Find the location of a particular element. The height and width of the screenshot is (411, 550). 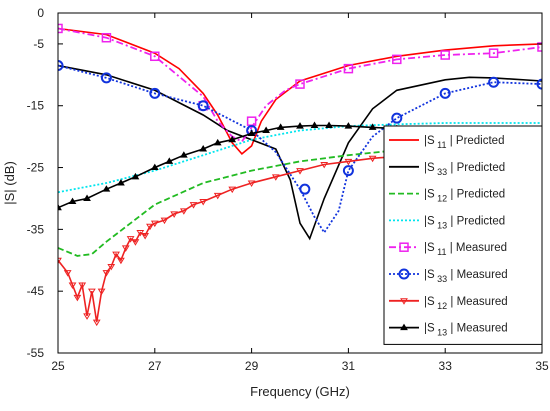

x-tick-label: 25 is located at coordinates (58, 366).